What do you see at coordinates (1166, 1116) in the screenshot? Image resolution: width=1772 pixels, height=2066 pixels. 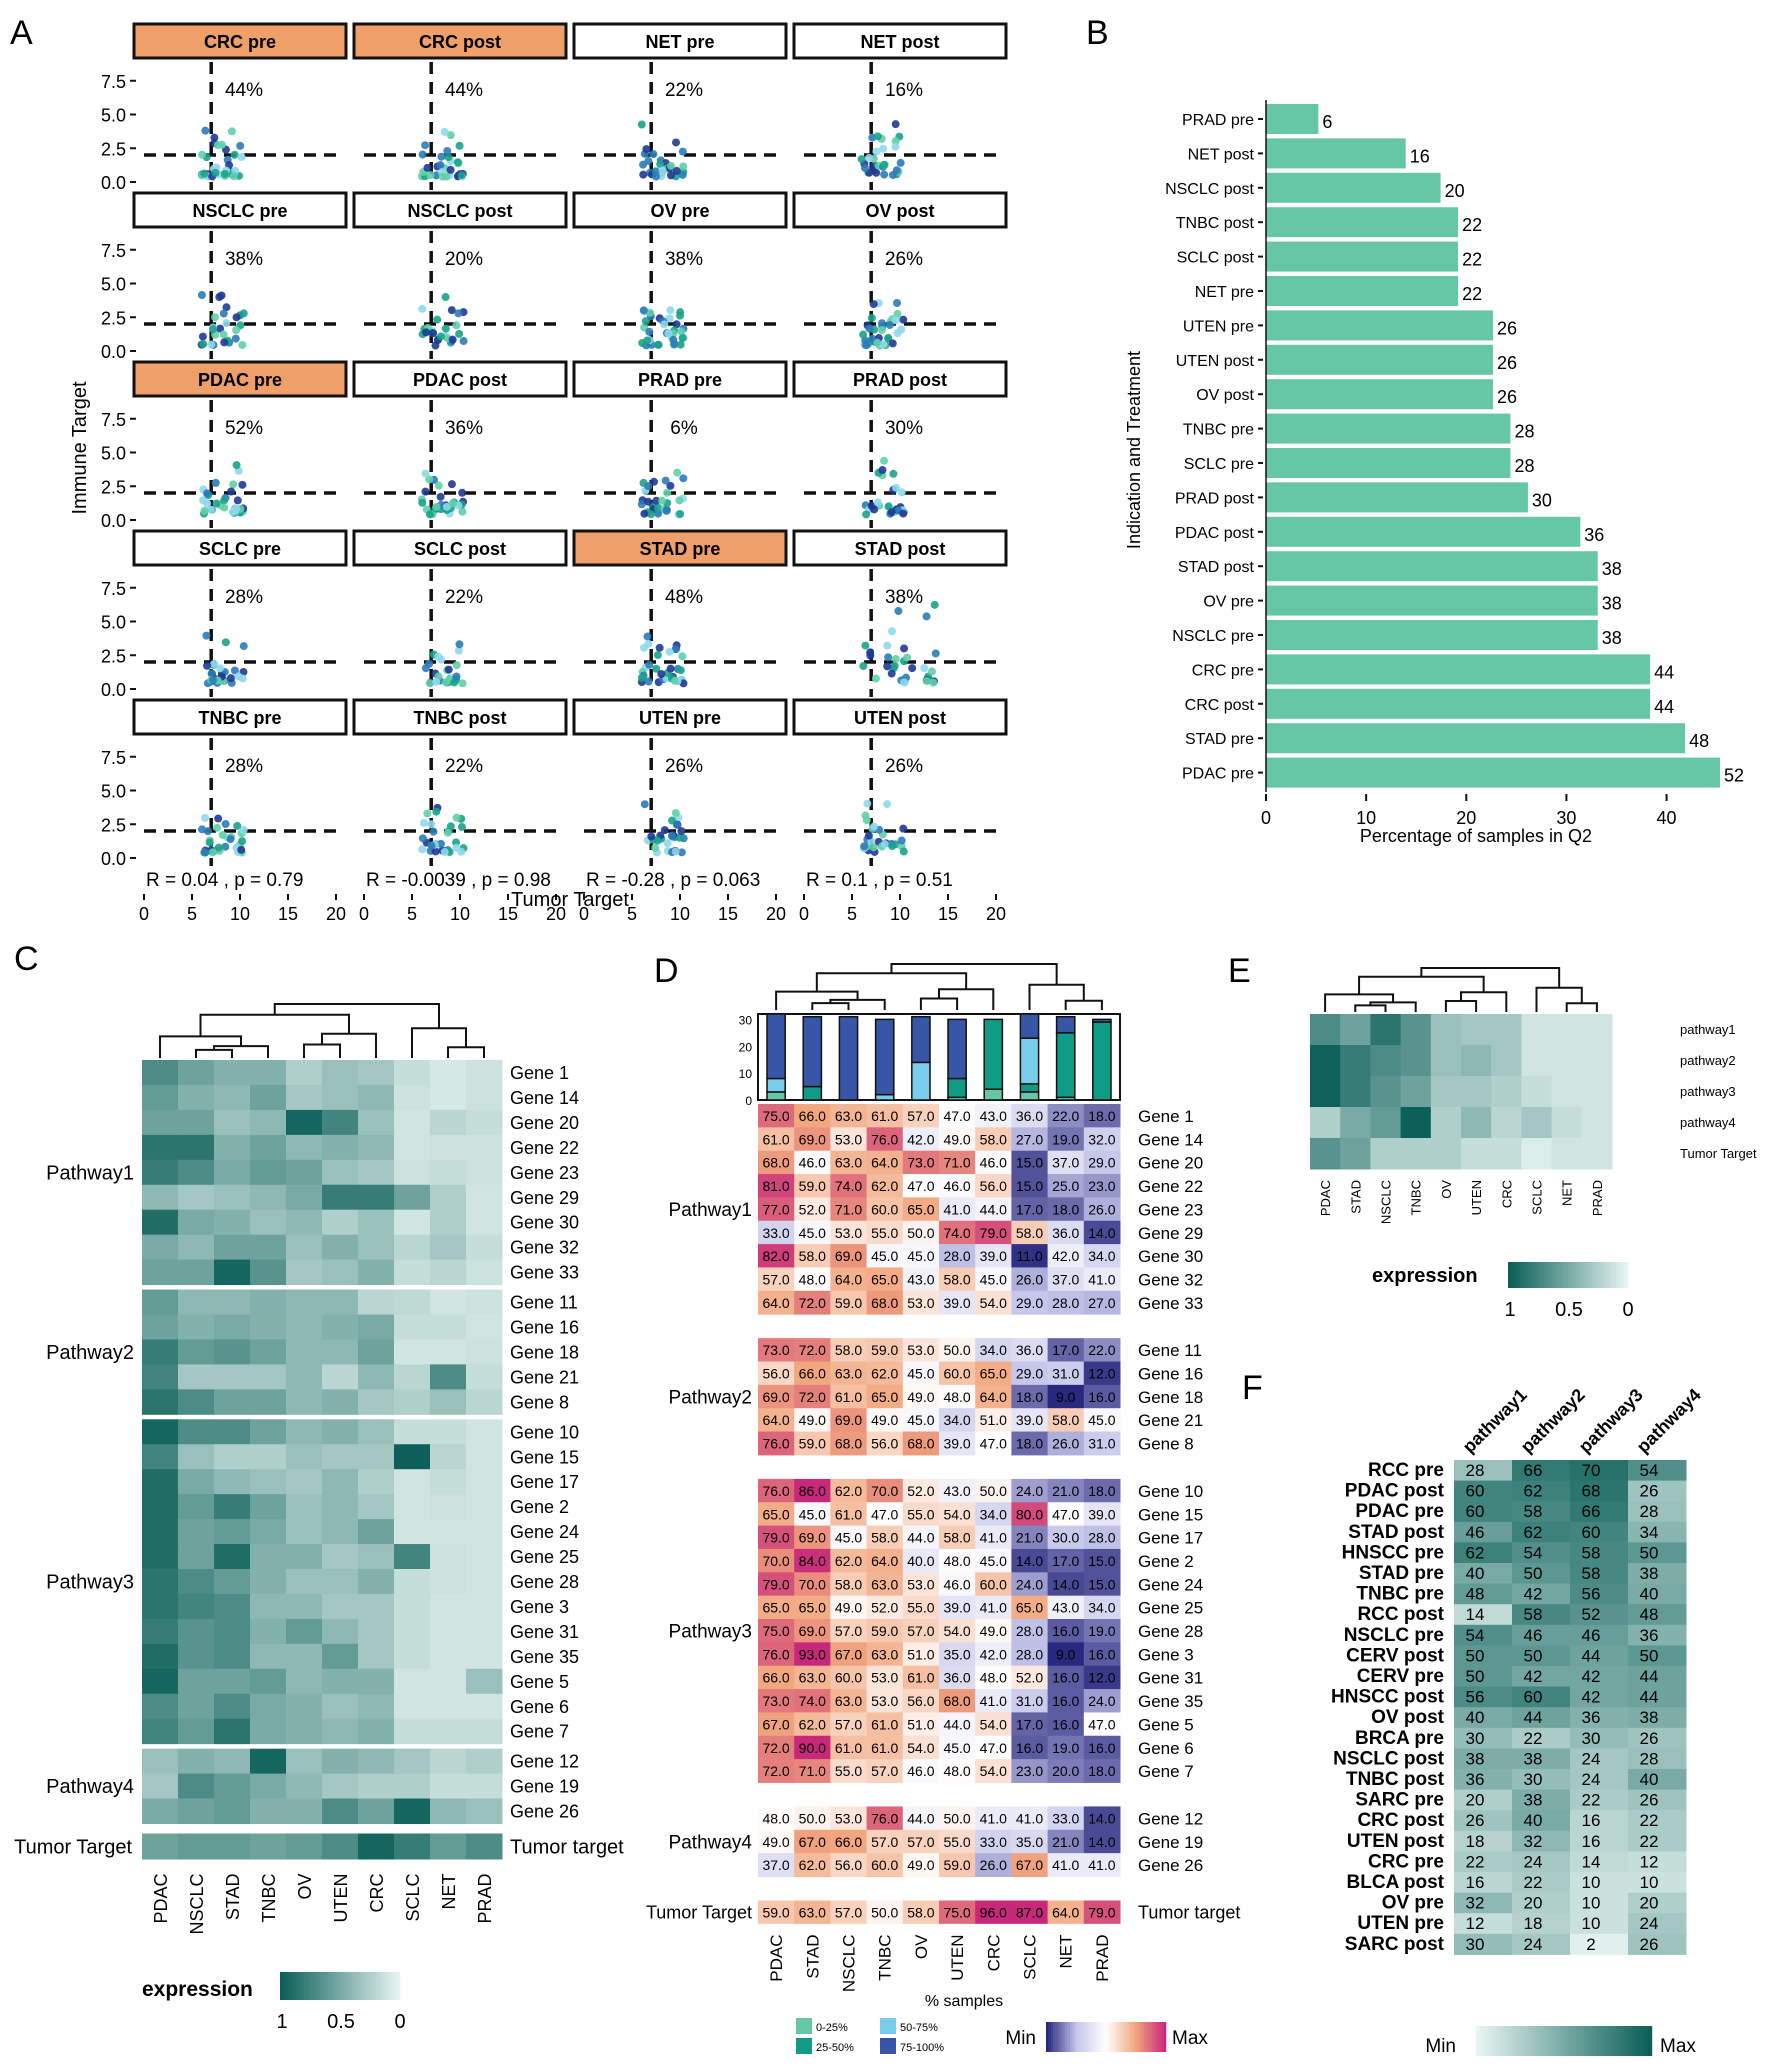 I see `gene-label: Gene 1` at bounding box center [1166, 1116].